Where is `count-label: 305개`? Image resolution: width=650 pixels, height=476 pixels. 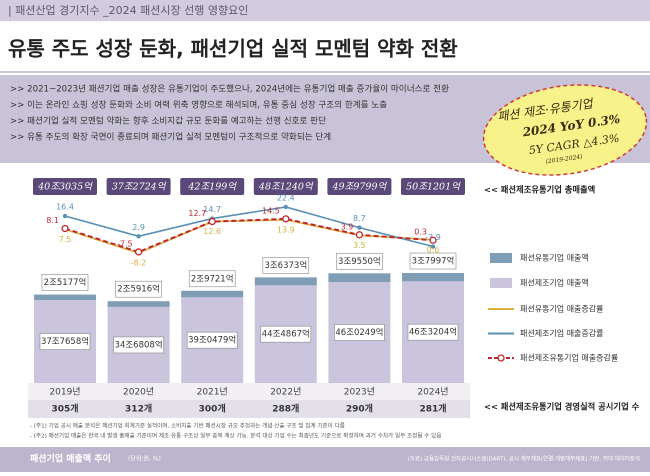 count-label: 305개 is located at coordinates (64, 409).